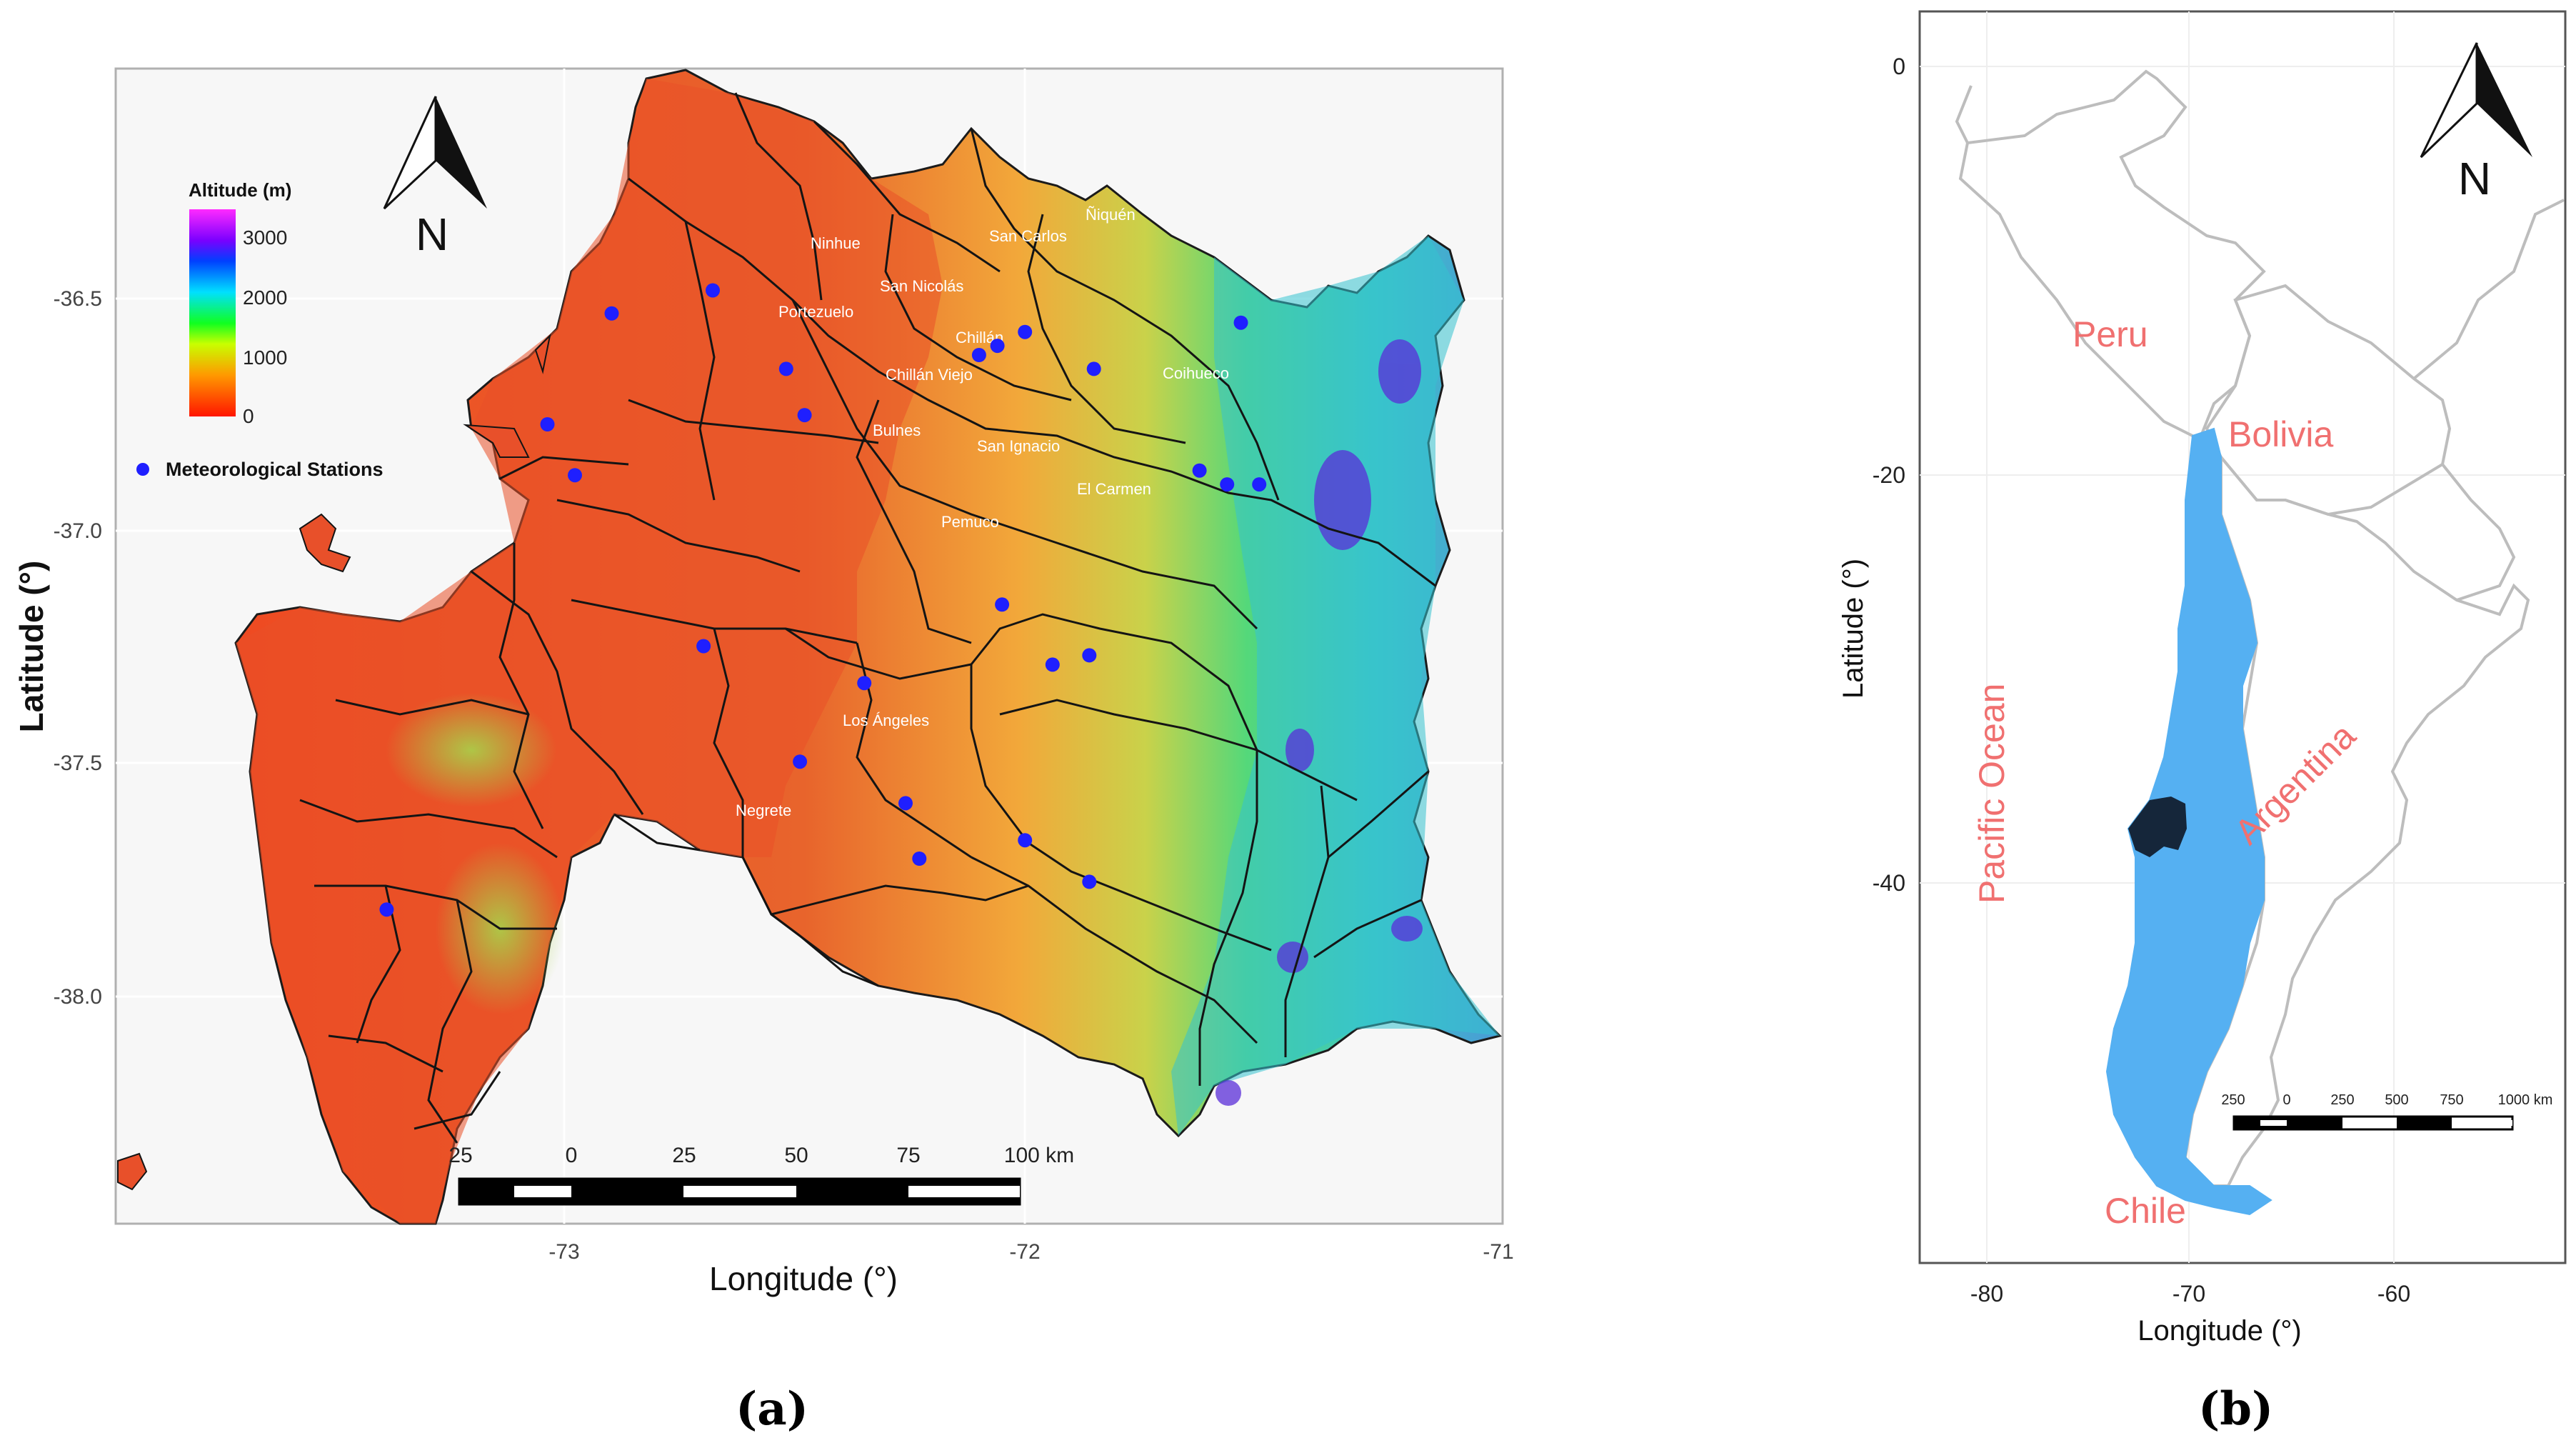 This screenshot has width=2576, height=1448. What do you see at coordinates (248, 416) in the screenshot?
I see `legend-tick: 0` at bounding box center [248, 416].